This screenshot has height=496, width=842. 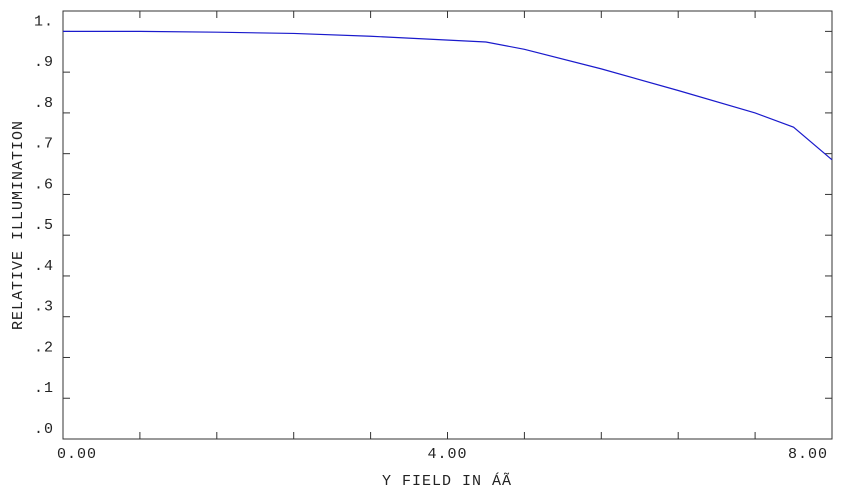 What do you see at coordinates (44, 144) in the screenshot?
I see `y-tick-label: .7` at bounding box center [44, 144].